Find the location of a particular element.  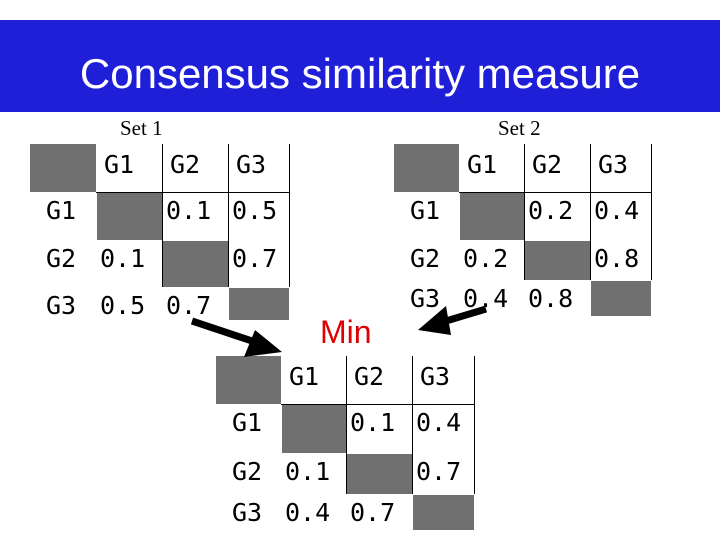

set1-label: Set 1 is located at coordinates (141, 128).